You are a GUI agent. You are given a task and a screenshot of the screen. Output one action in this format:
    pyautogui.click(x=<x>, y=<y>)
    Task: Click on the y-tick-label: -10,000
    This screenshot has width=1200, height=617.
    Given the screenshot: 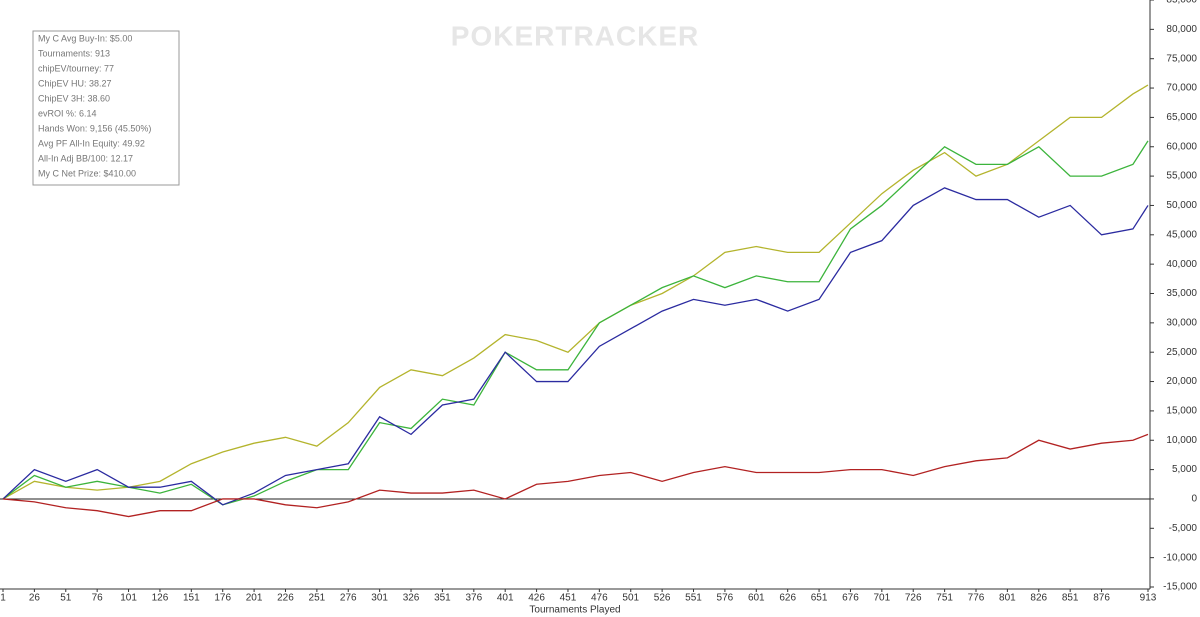 What is the action you would take?
    pyautogui.click(x=1180, y=557)
    